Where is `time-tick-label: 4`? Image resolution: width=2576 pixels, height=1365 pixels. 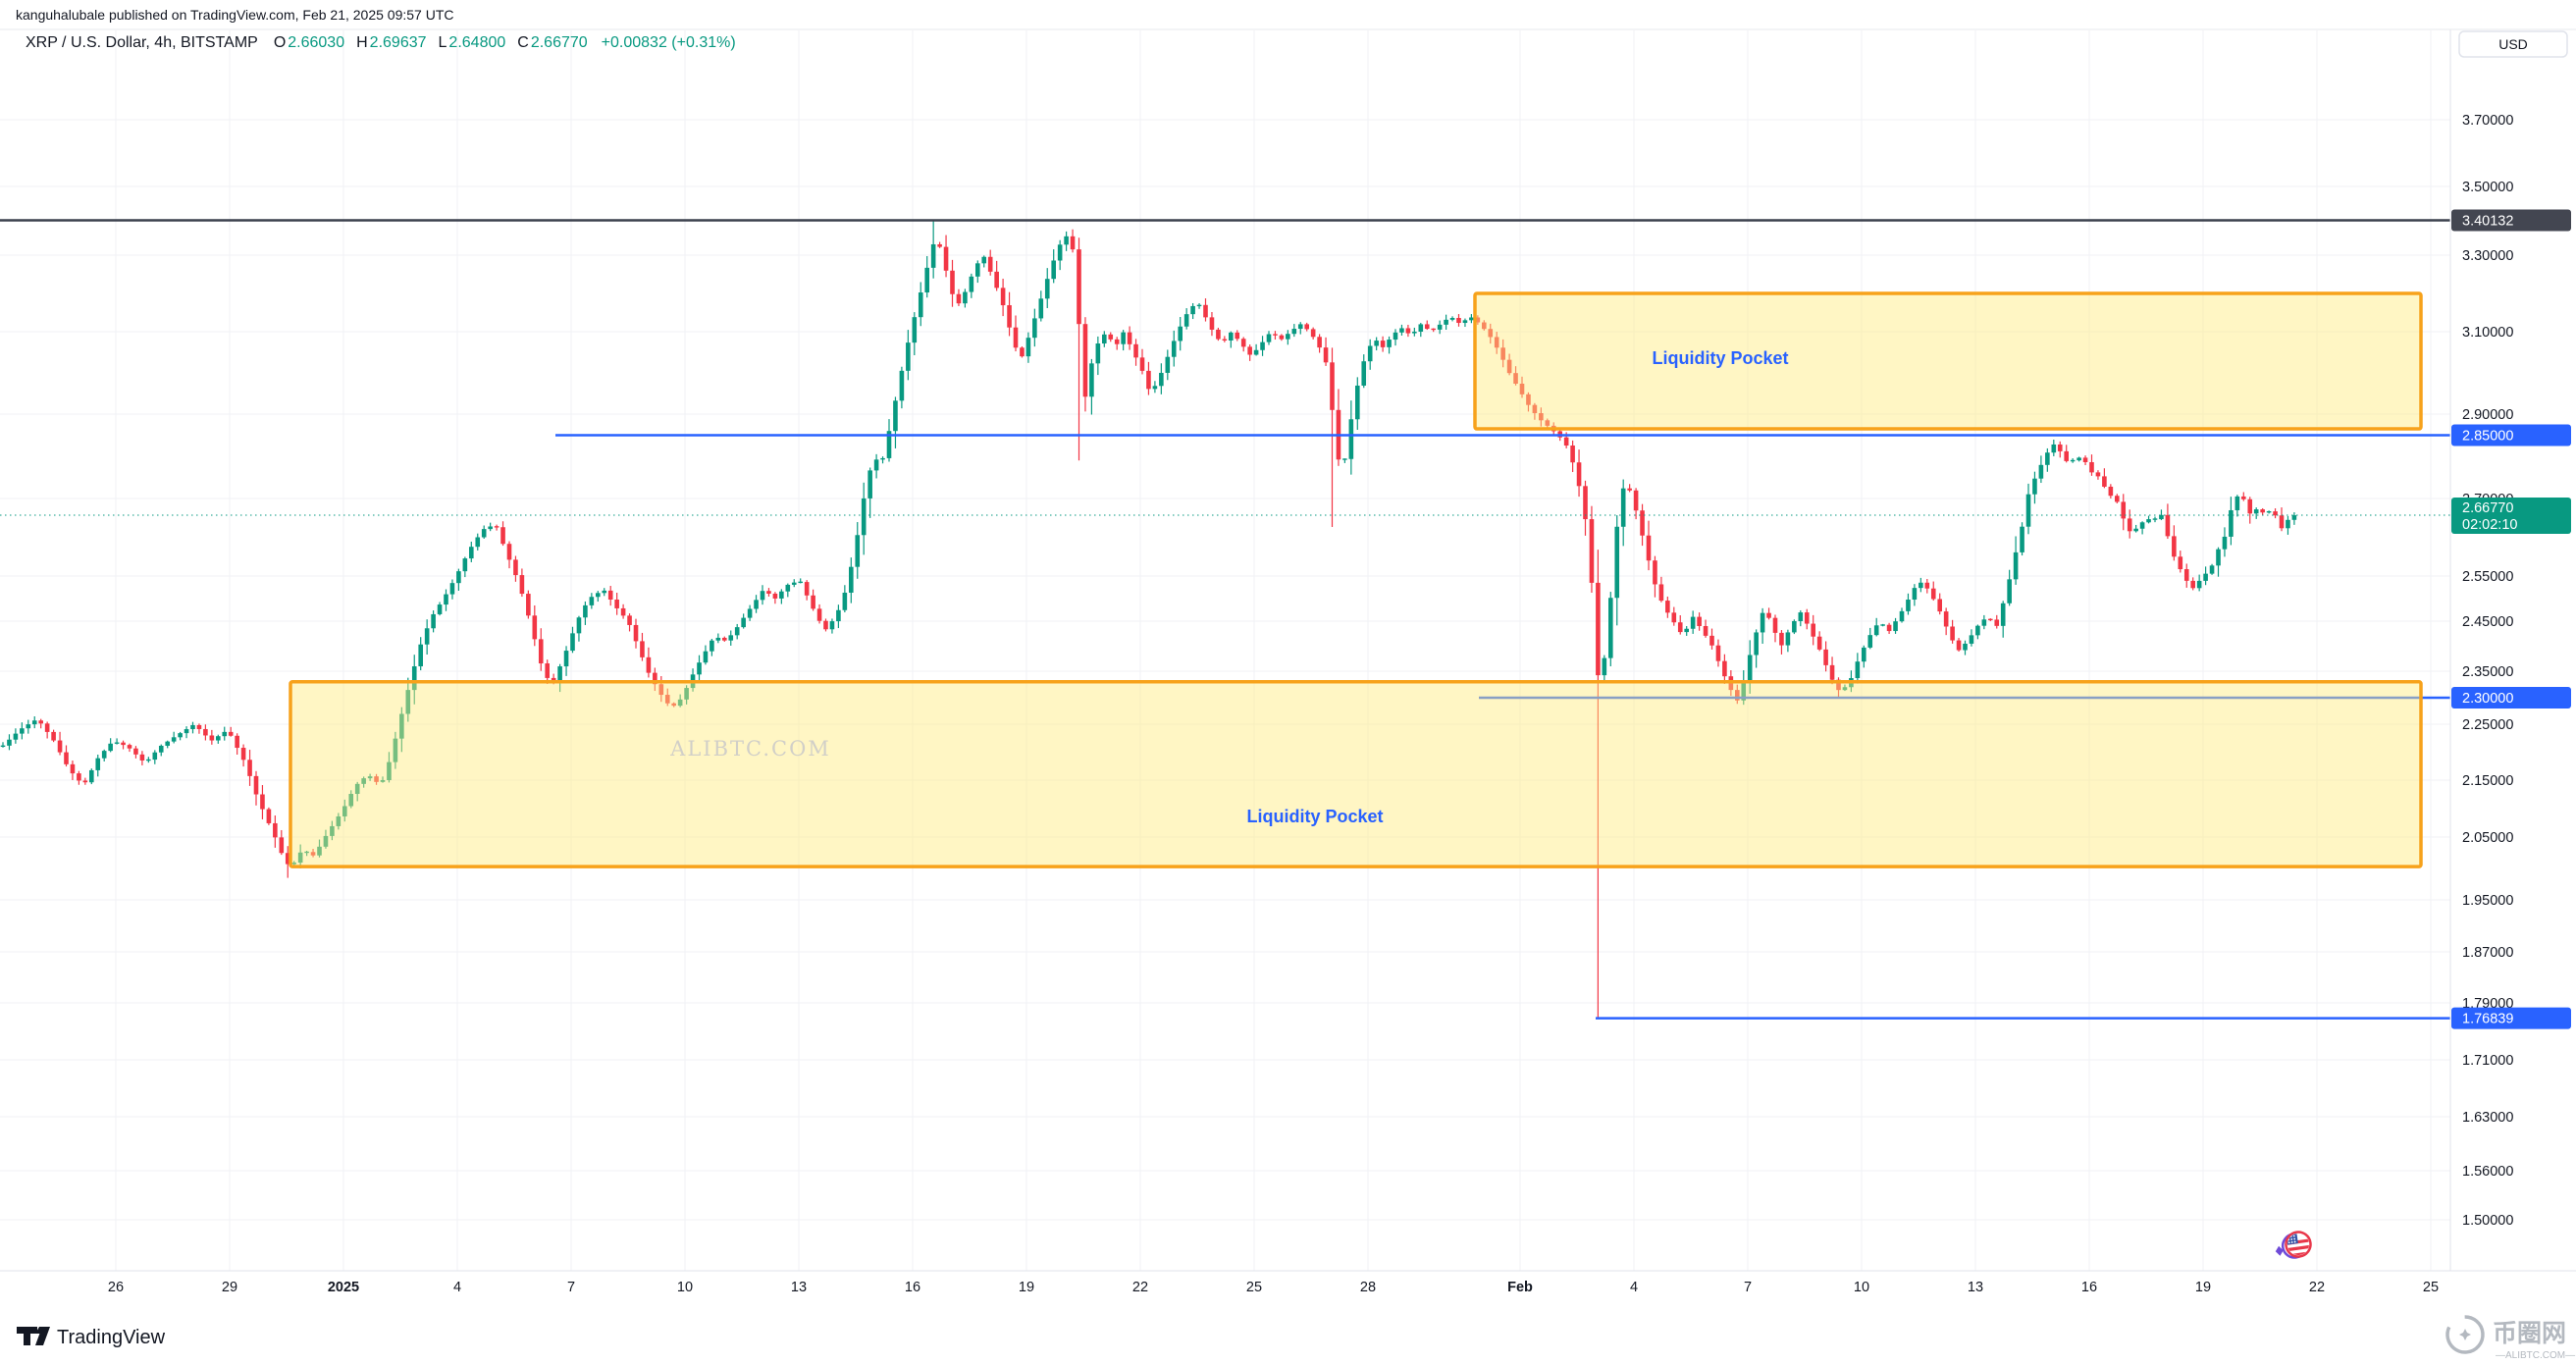 time-tick-label: 4 is located at coordinates (1634, 1287).